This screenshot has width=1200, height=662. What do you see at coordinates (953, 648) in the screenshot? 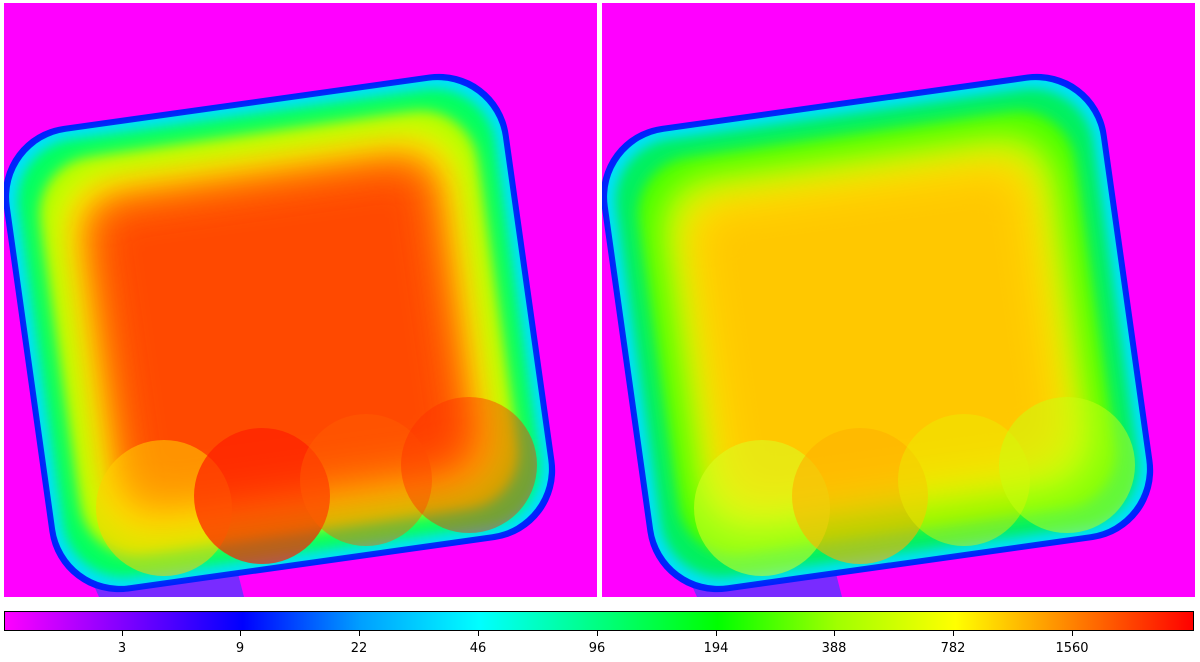
I see `colorbar-tick-label: 782` at bounding box center [953, 648].